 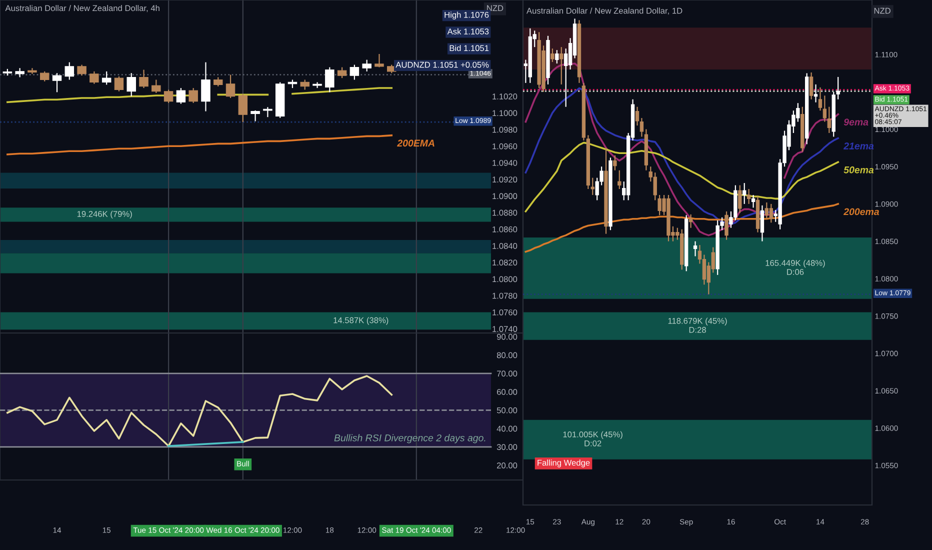 I want to click on y-tick-label: 1.0780, so click(x=505, y=295).